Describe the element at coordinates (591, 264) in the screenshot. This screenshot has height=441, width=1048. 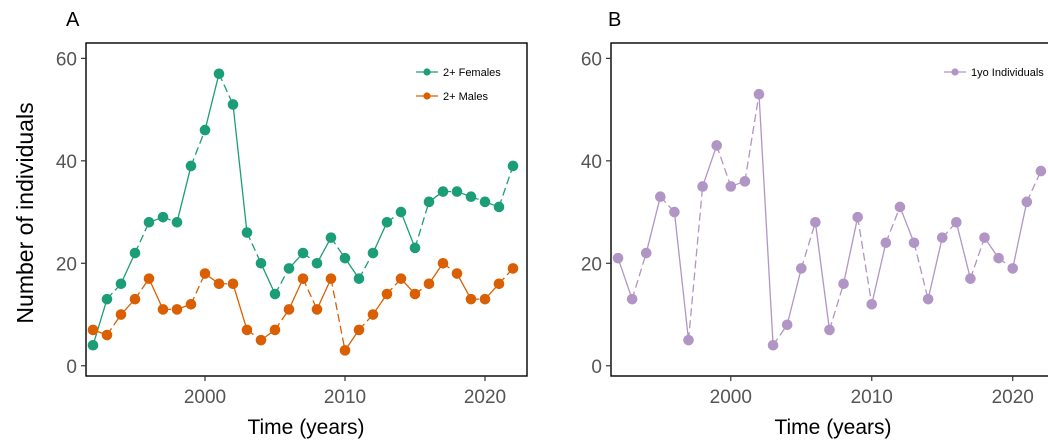
I see `panel-b-y-tick-label: 20` at that location.